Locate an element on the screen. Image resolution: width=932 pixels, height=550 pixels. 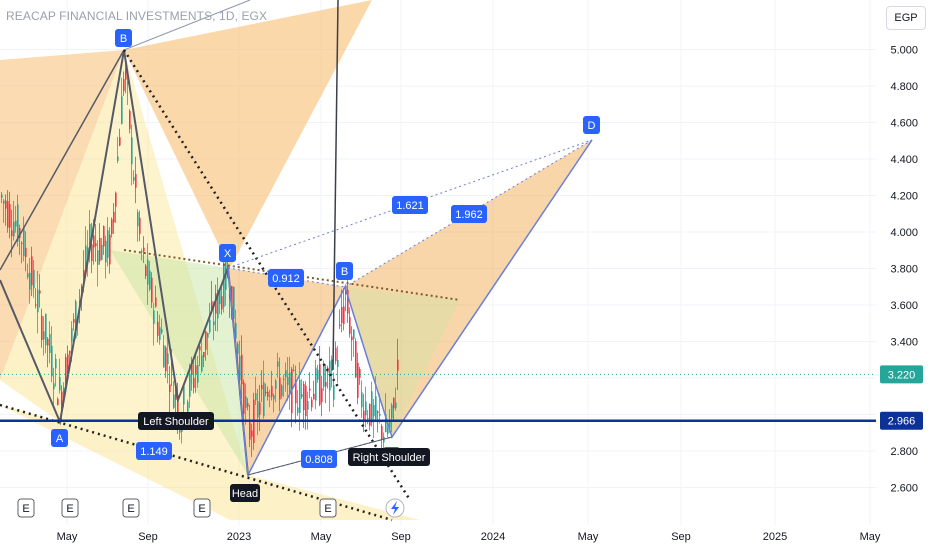
lightning-icon is located at coordinates (395, 508).